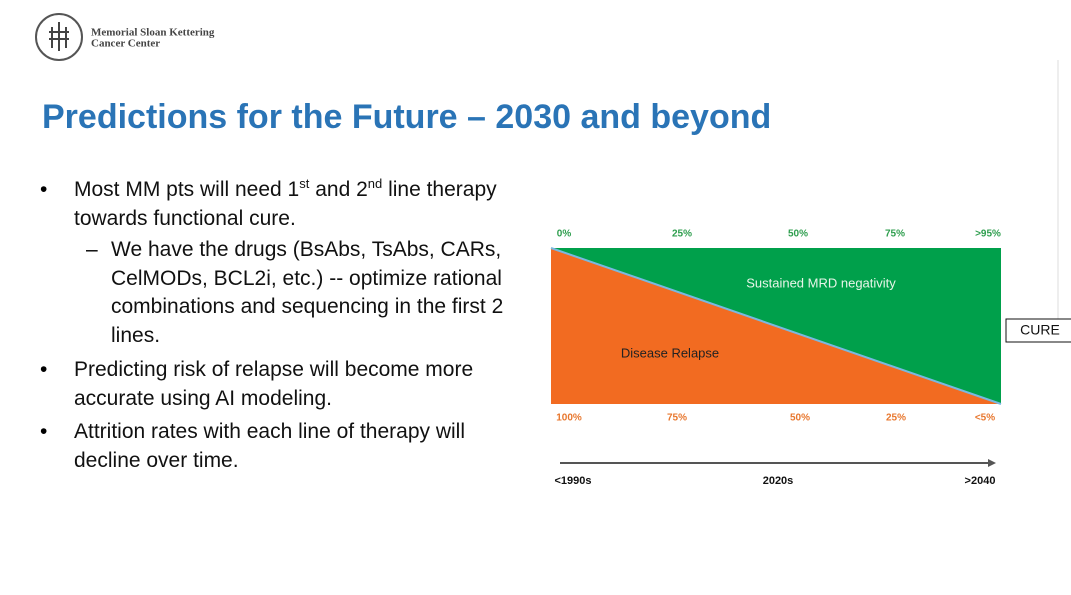 Image resolution: width=1071 pixels, height=595 pixels. I want to click on top-label: 50%, so click(798, 234).